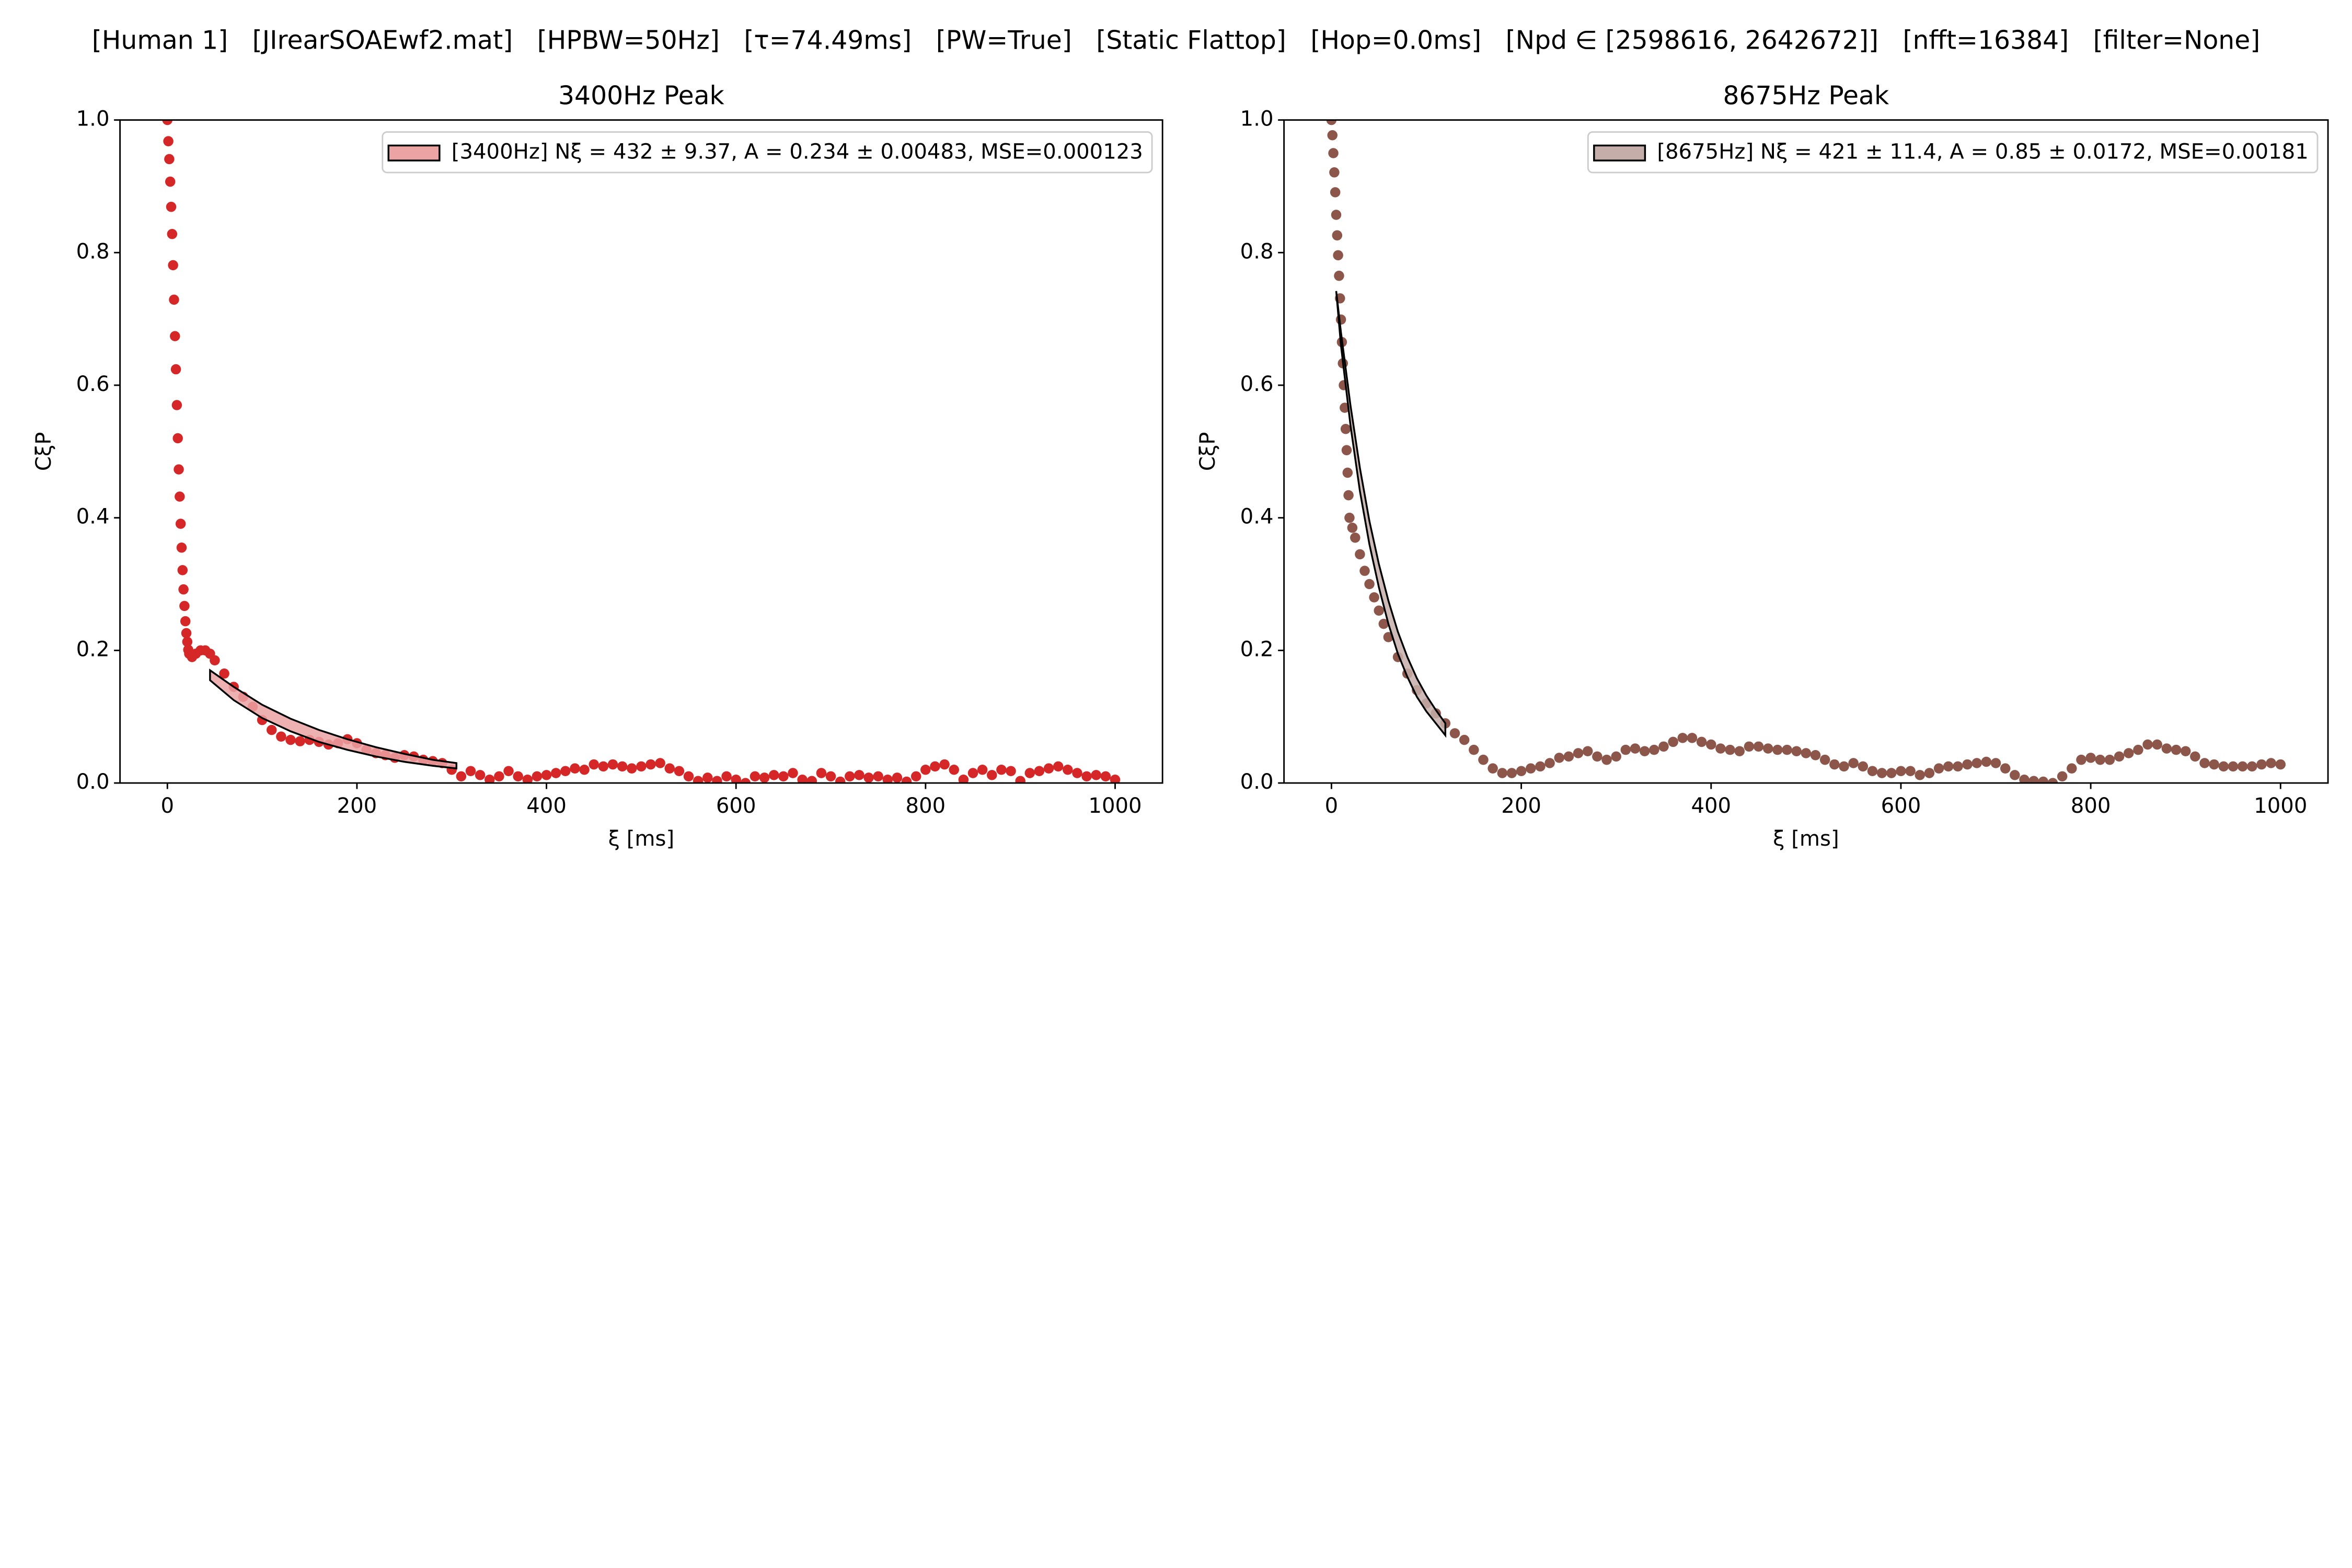 This screenshot has height=1568, width=2352. What do you see at coordinates (1806, 96) in the screenshot?
I see `chart-title: 8675Hz Peak` at bounding box center [1806, 96].